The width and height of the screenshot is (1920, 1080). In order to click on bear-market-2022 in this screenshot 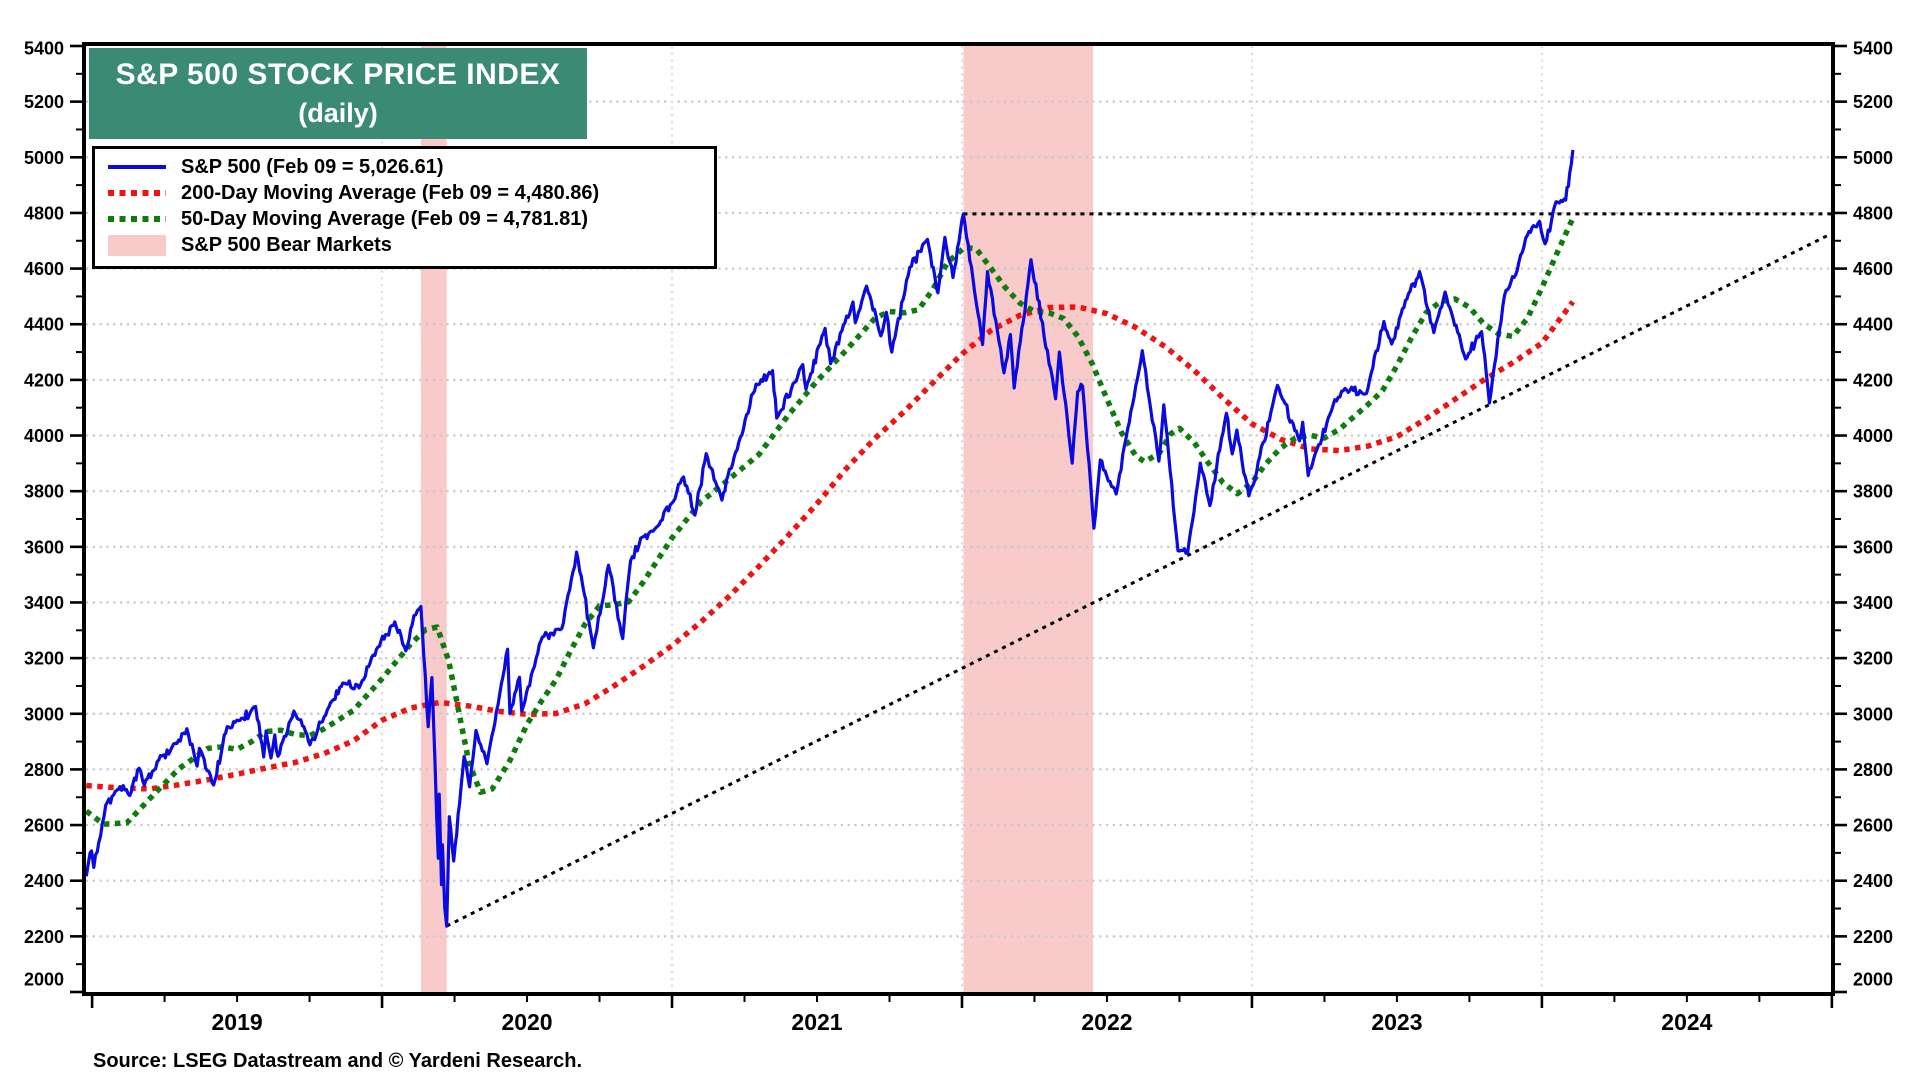, I will do `click(1028, 519)`.